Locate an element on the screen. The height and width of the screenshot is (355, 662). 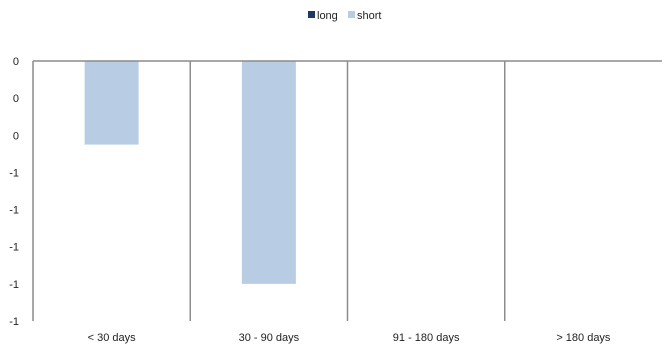
legend-swatch-short is located at coordinates (351, 14).